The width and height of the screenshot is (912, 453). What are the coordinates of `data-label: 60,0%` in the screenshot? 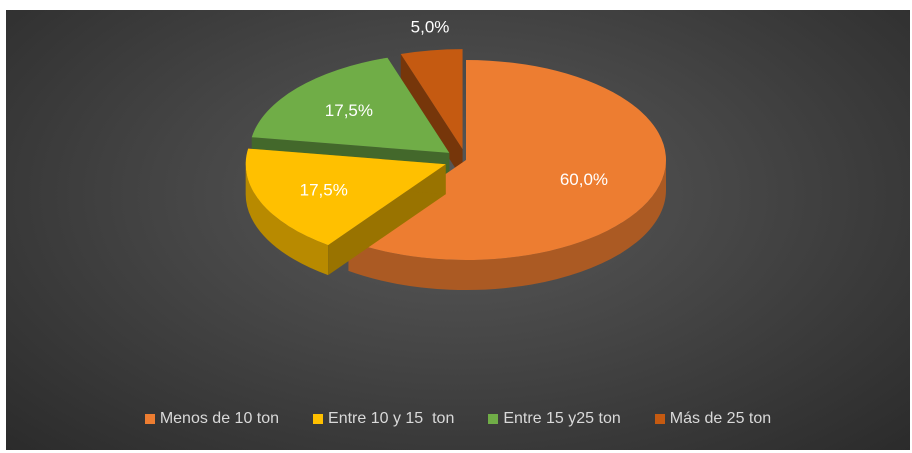 It's located at (584, 179).